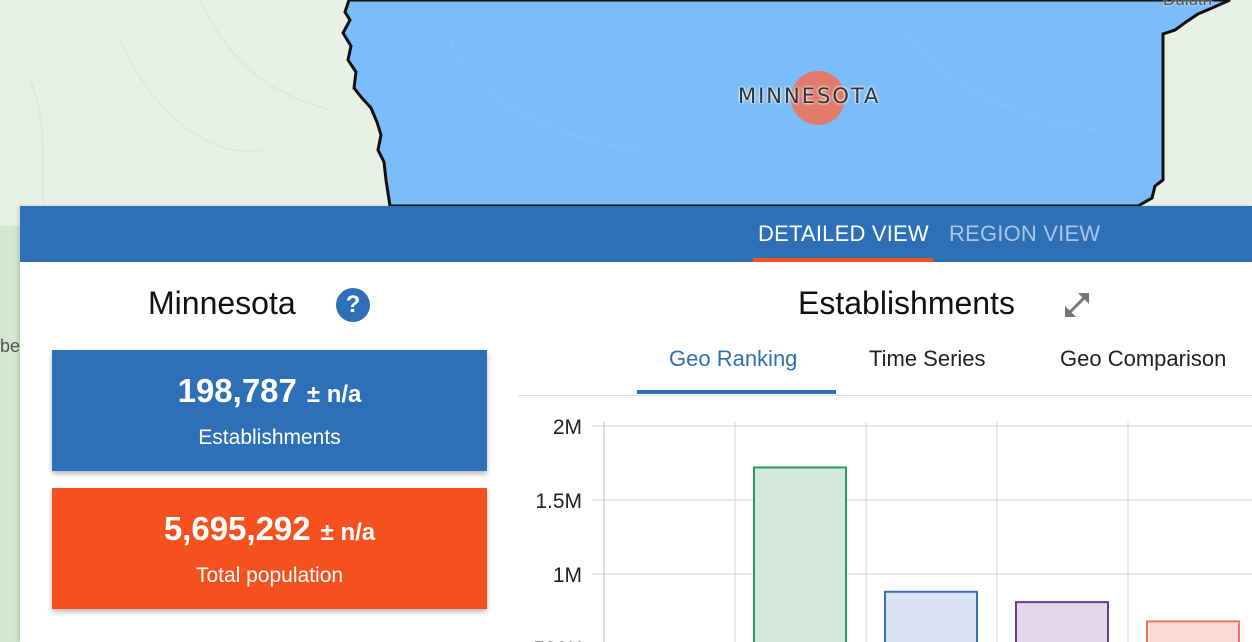 This screenshot has width=1252, height=642. I want to click on tab-divider, so click(885, 395).